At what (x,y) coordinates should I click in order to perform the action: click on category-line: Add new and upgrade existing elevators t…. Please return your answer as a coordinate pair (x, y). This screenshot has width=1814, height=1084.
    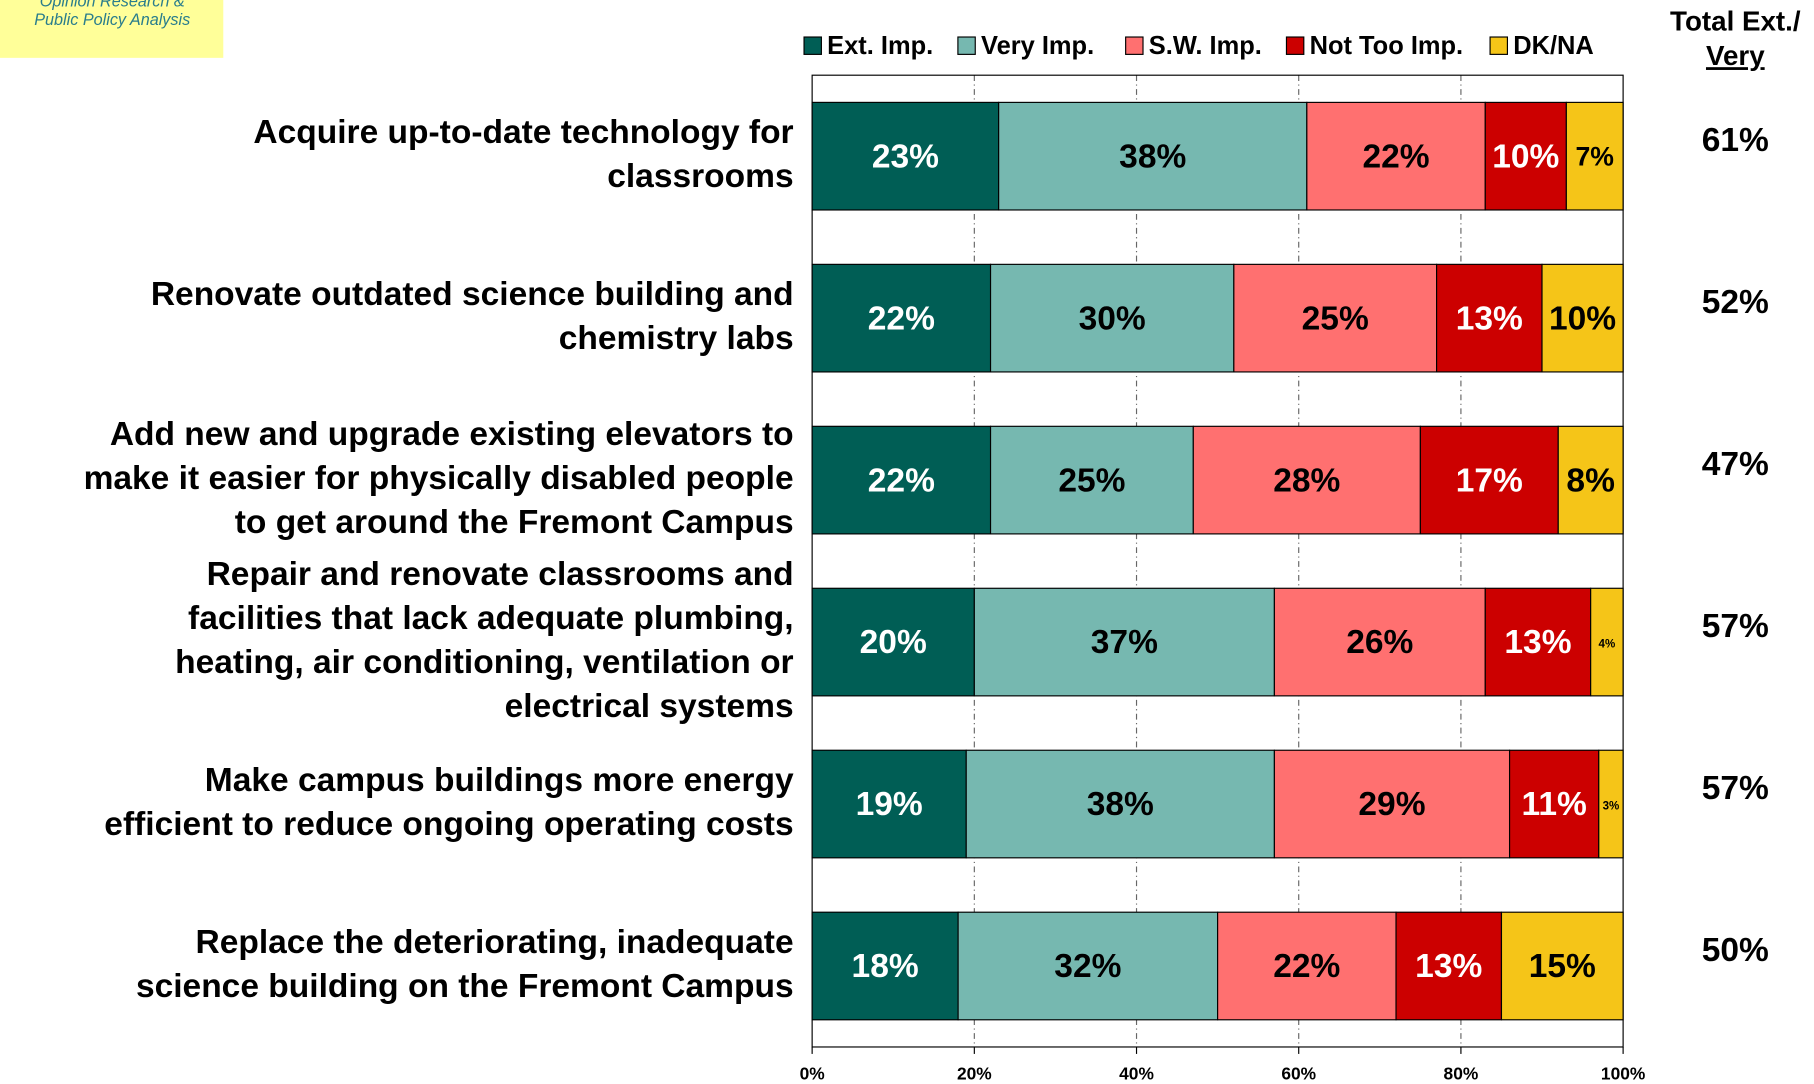
    Looking at the image, I should click on (452, 434).